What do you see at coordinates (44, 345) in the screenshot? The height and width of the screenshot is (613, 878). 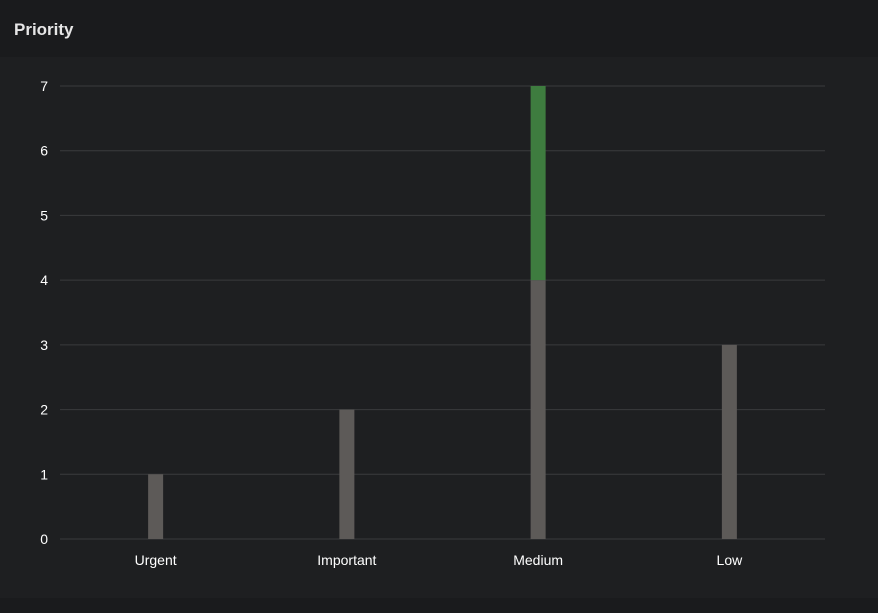 I see `y-tick-label: 3` at bounding box center [44, 345].